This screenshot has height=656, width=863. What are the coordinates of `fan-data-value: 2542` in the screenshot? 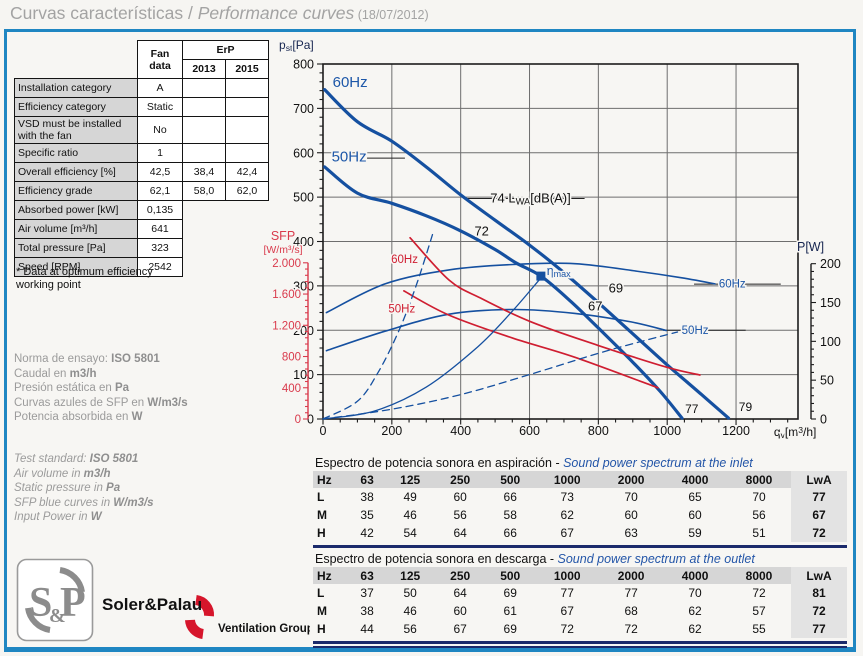 It's located at (160, 267).